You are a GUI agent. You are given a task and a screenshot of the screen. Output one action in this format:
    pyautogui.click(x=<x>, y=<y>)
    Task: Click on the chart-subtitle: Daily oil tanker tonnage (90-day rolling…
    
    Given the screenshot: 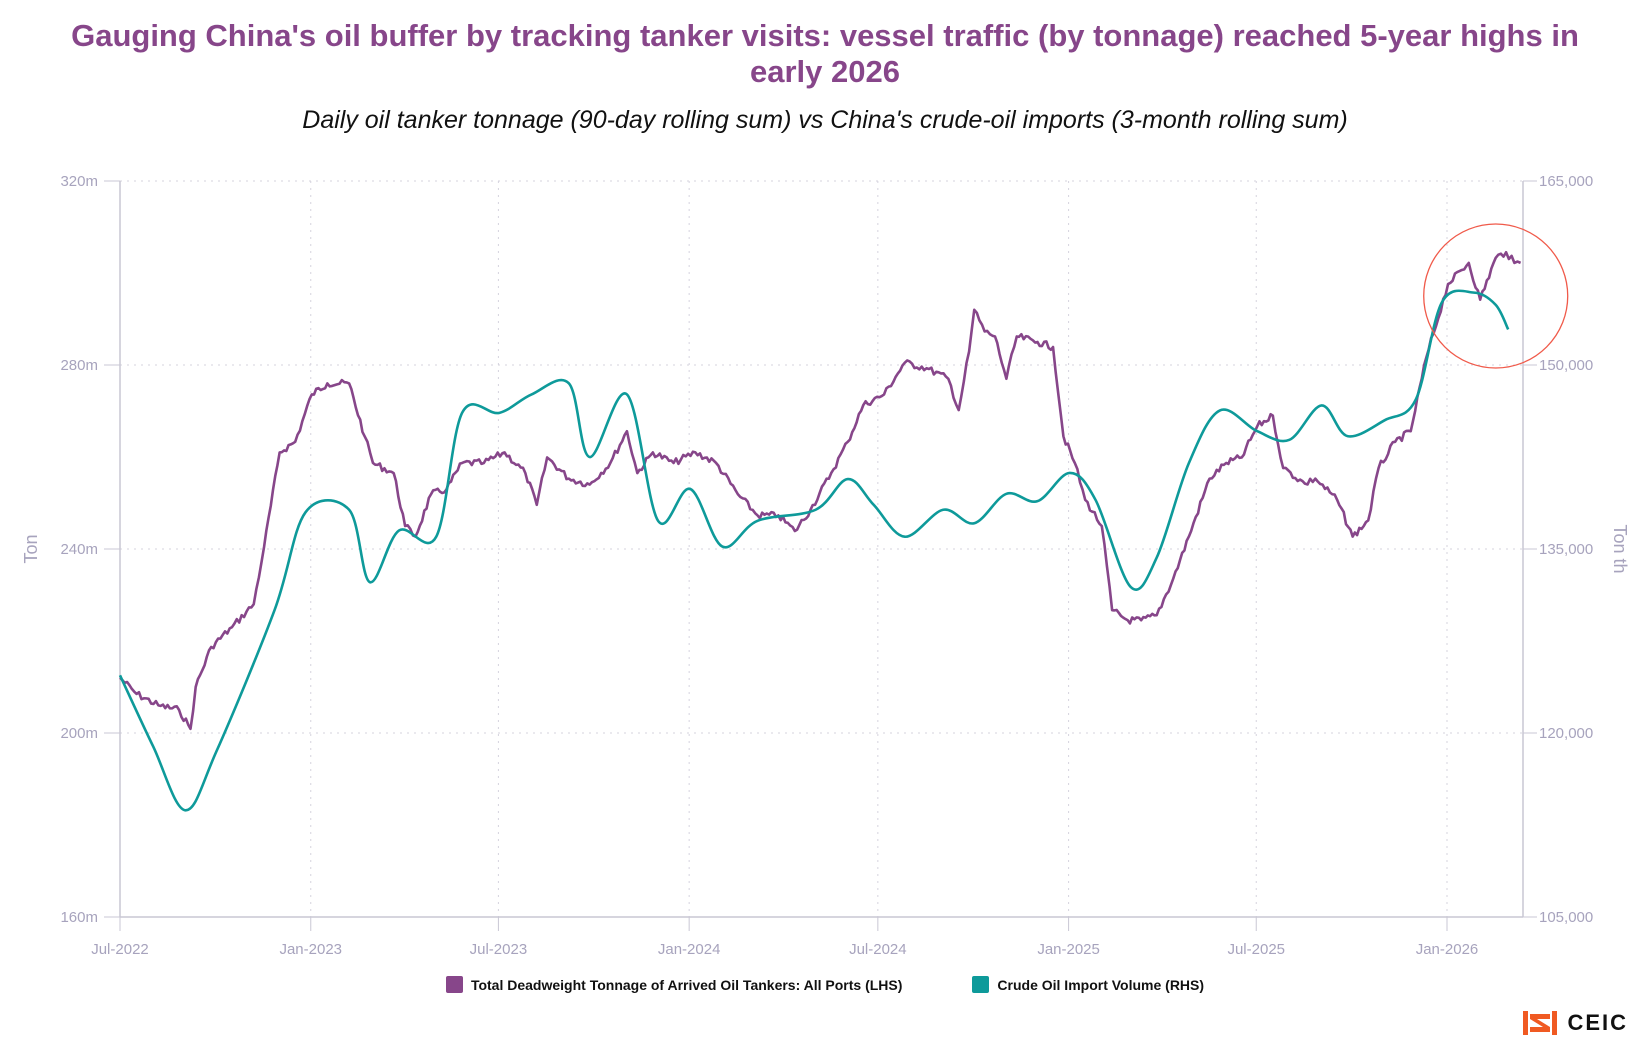 What is the action you would take?
    pyautogui.click(x=825, y=120)
    